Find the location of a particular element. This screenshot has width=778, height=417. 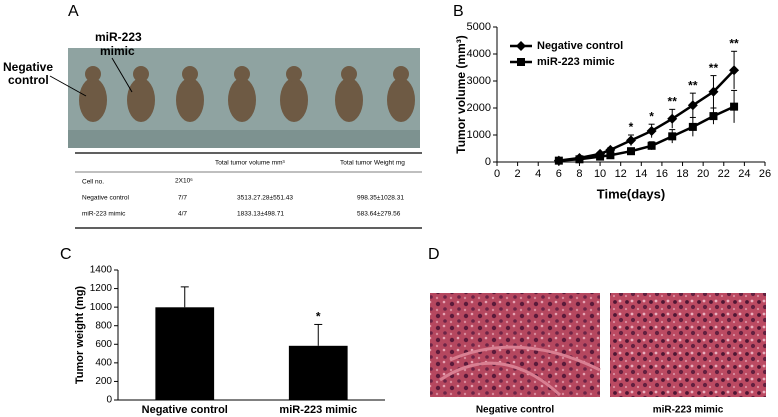

y-tick-label: 1400 is located at coordinates (101, 270).